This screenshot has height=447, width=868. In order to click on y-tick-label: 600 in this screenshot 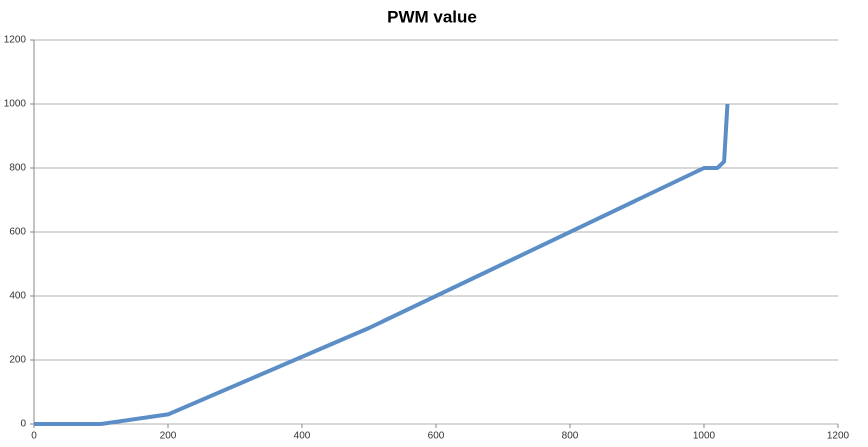, I will do `click(17, 232)`.